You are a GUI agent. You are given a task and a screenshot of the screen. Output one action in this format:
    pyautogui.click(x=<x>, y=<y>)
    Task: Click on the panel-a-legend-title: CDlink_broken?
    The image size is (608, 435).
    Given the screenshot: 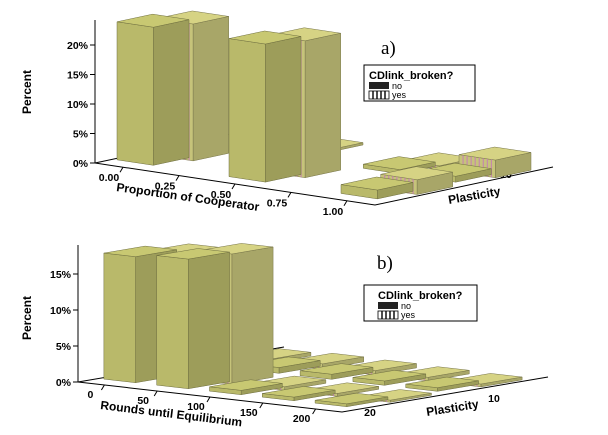 What is the action you would take?
    pyautogui.click(x=411, y=76)
    